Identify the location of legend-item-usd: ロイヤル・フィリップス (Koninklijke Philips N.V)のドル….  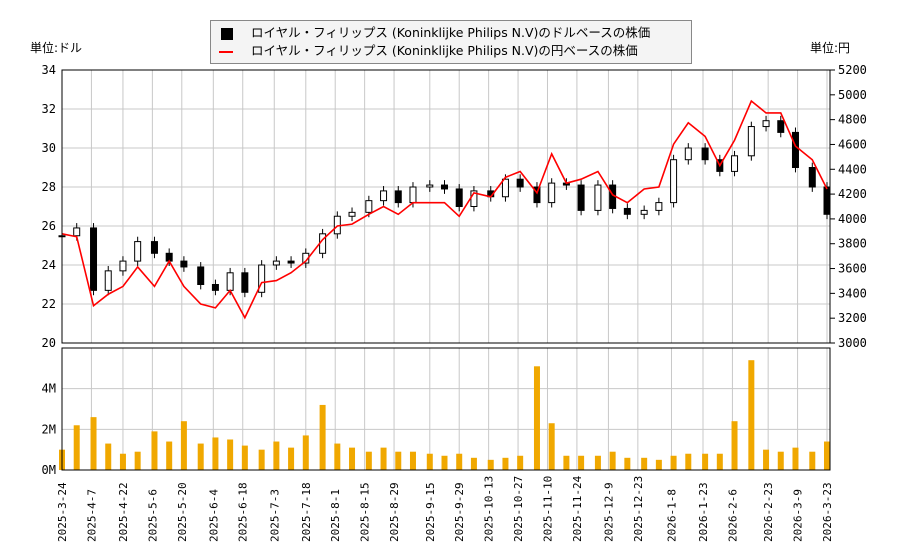
(434, 33).